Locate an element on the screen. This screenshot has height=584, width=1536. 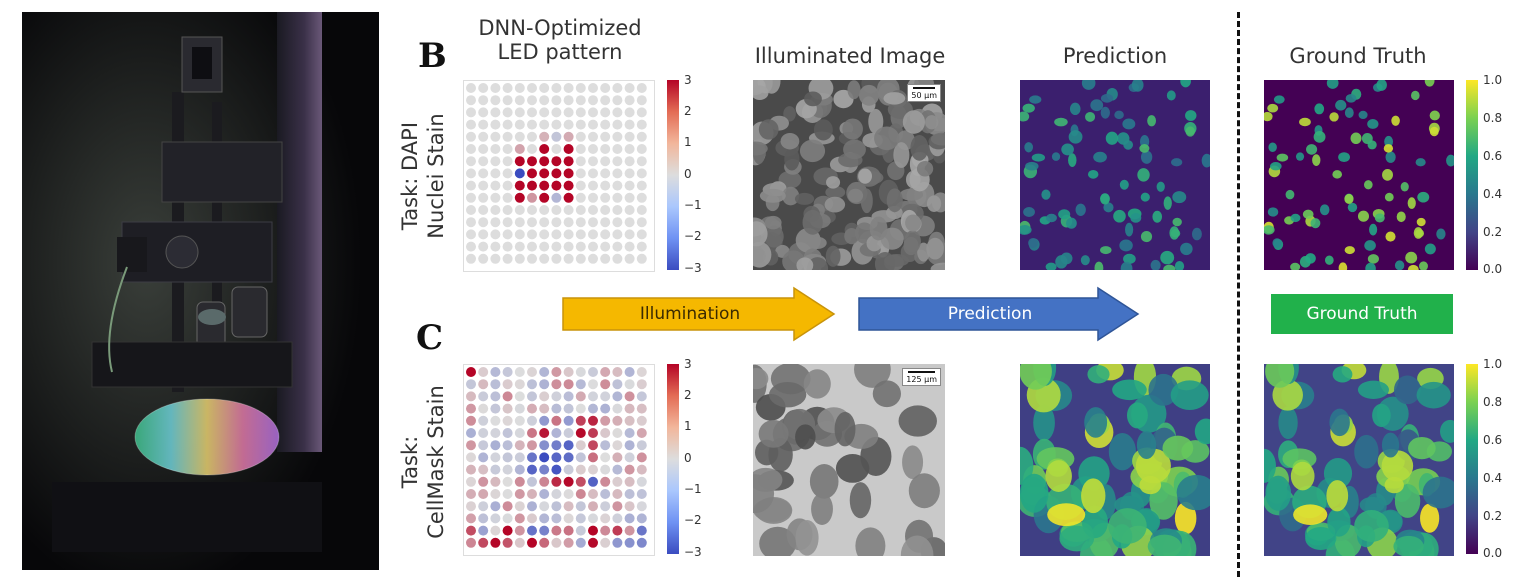
scale-bar-b: 50 μm is located at coordinates (924, 93).